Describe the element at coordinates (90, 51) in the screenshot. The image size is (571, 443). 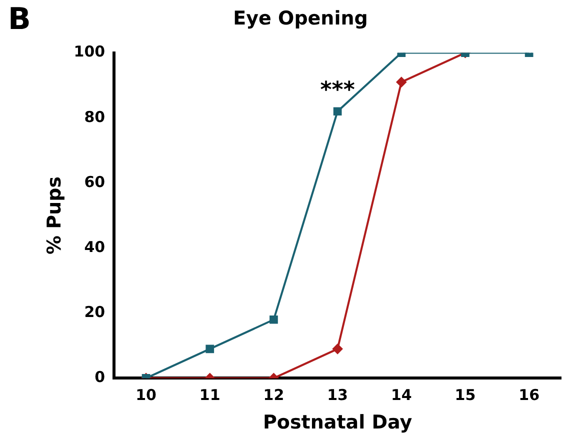
I see `y-tick-label: 100` at that location.